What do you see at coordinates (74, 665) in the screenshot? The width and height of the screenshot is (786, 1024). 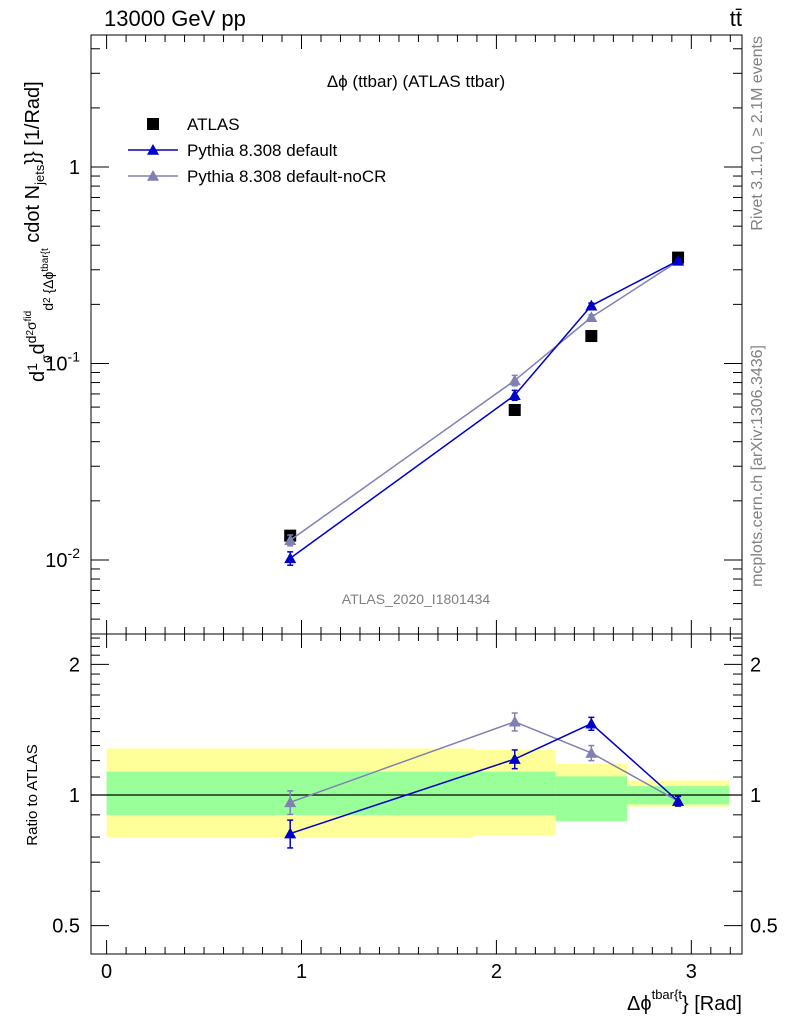 I see `ratio-y-tick-label: 2` at bounding box center [74, 665].